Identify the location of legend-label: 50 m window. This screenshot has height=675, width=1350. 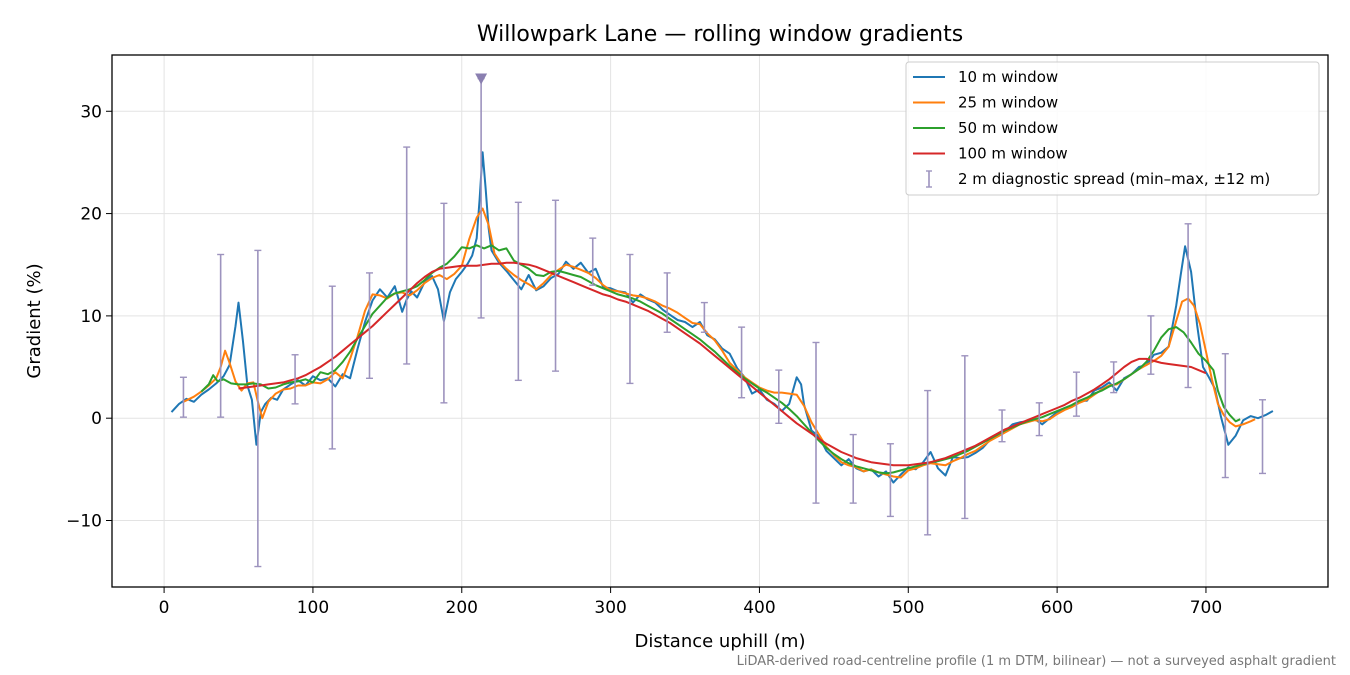
(1008, 128).